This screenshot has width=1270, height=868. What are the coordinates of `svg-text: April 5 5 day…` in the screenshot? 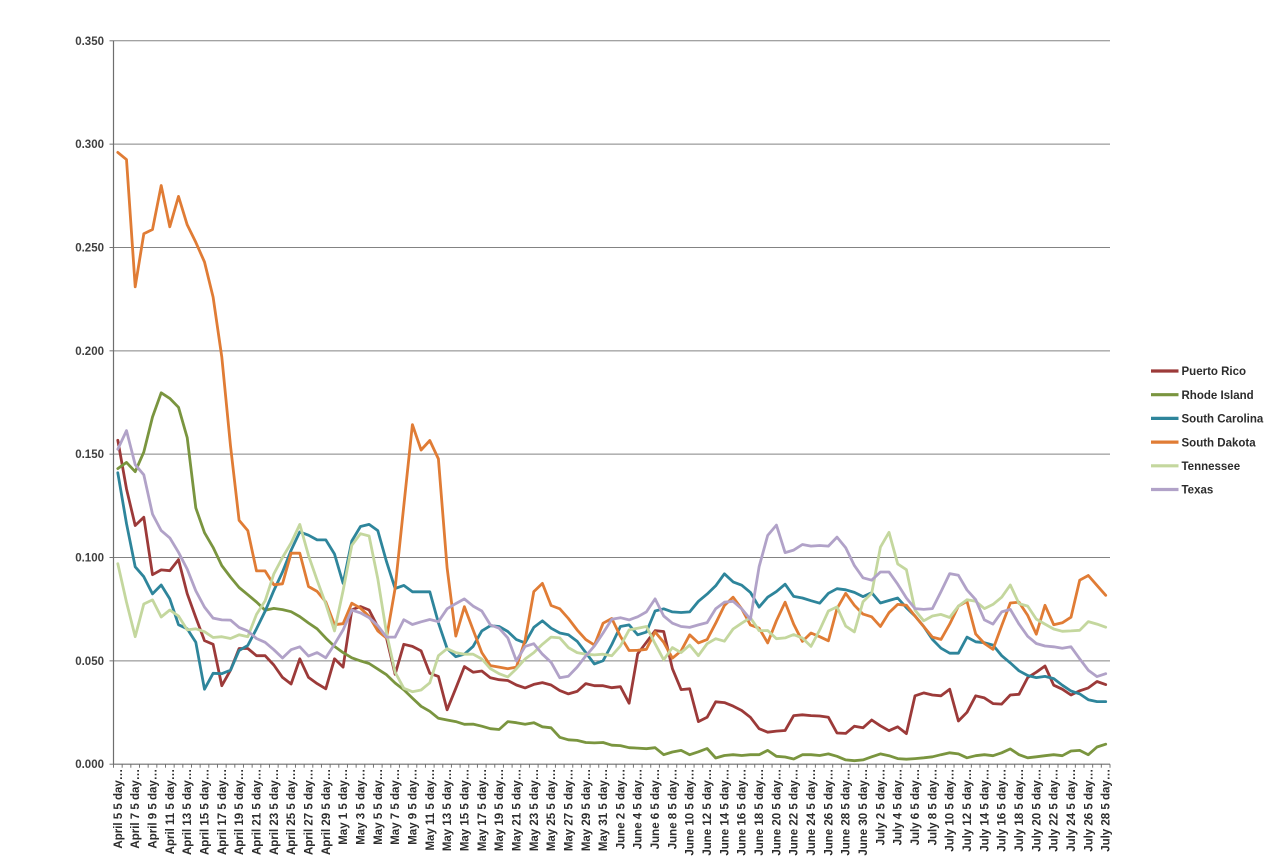 It's located at (119, 809).